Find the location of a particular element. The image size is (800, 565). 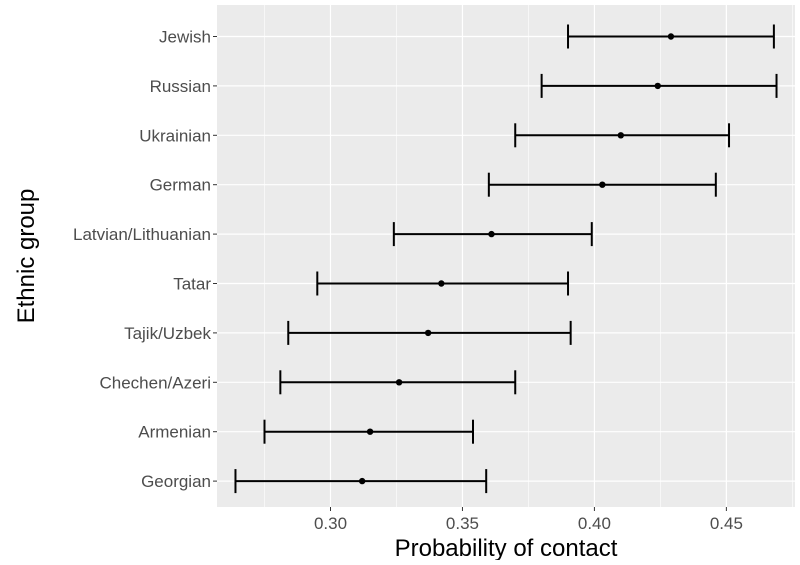

y-tick-label: German is located at coordinates (180, 185).